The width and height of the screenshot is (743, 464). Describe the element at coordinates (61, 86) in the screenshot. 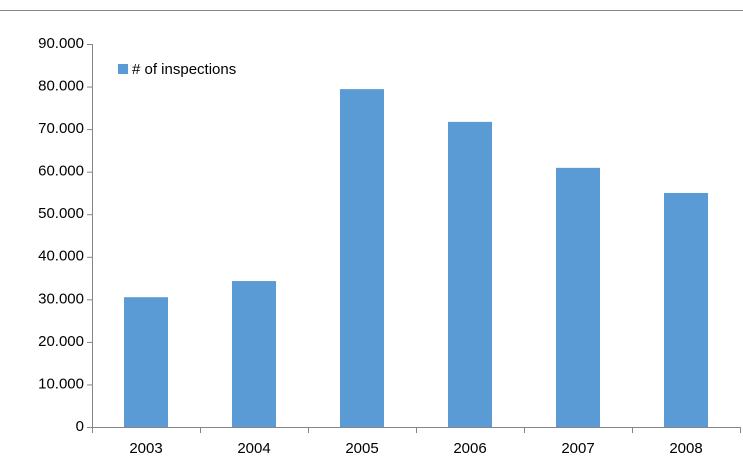

I see `y-tick-label: 80.000` at that location.